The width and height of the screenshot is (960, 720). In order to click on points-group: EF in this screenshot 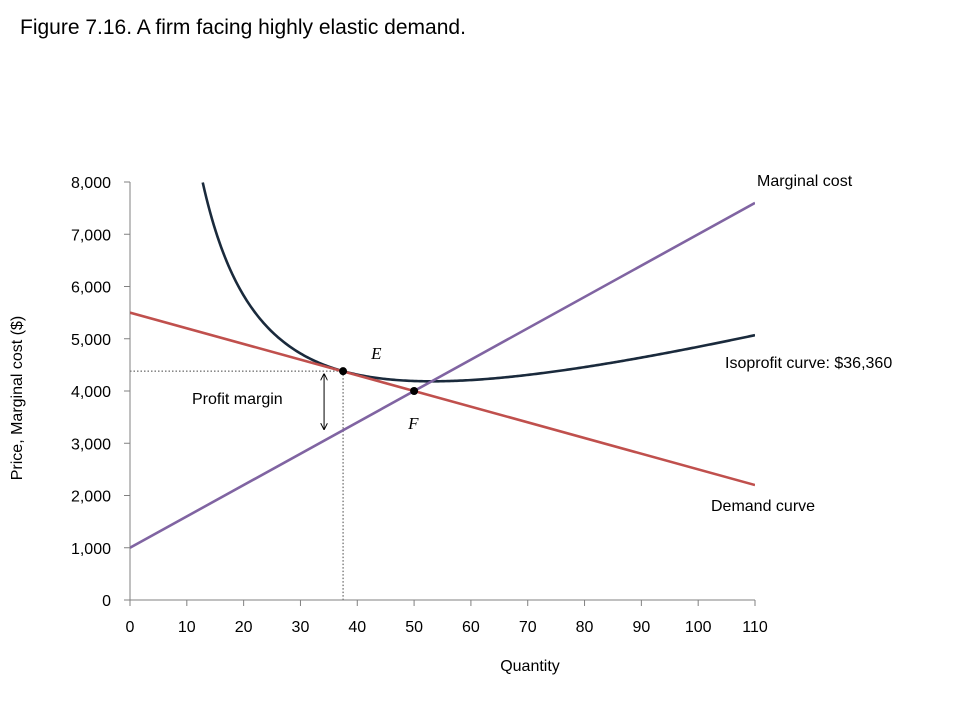, I will do `click(379, 388)`.